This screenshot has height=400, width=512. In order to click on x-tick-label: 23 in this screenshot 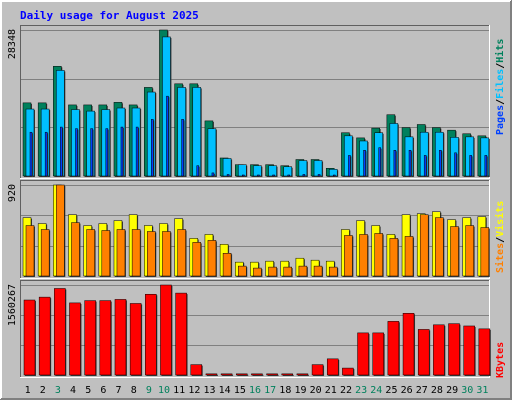, I will do `click(361, 390)`.